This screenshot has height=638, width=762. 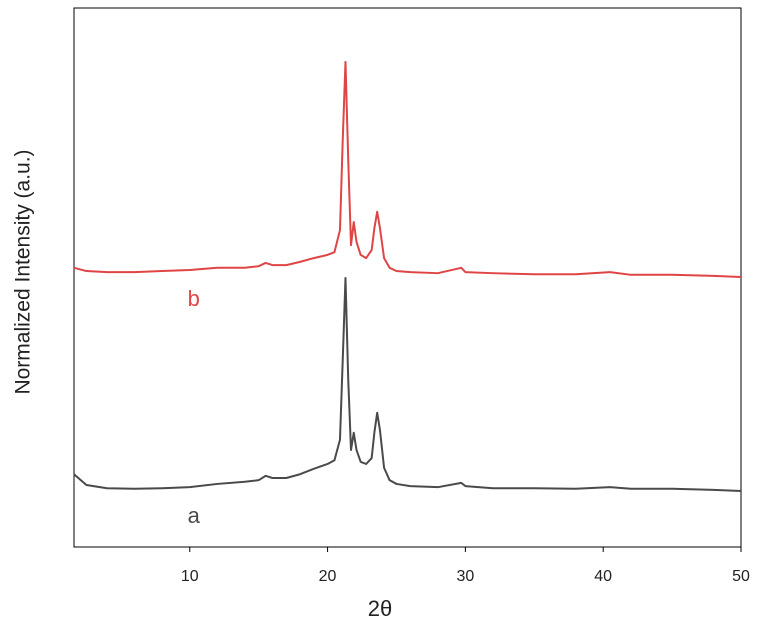 I want to click on x-tick-label: 30, so click(x=465, y=576).